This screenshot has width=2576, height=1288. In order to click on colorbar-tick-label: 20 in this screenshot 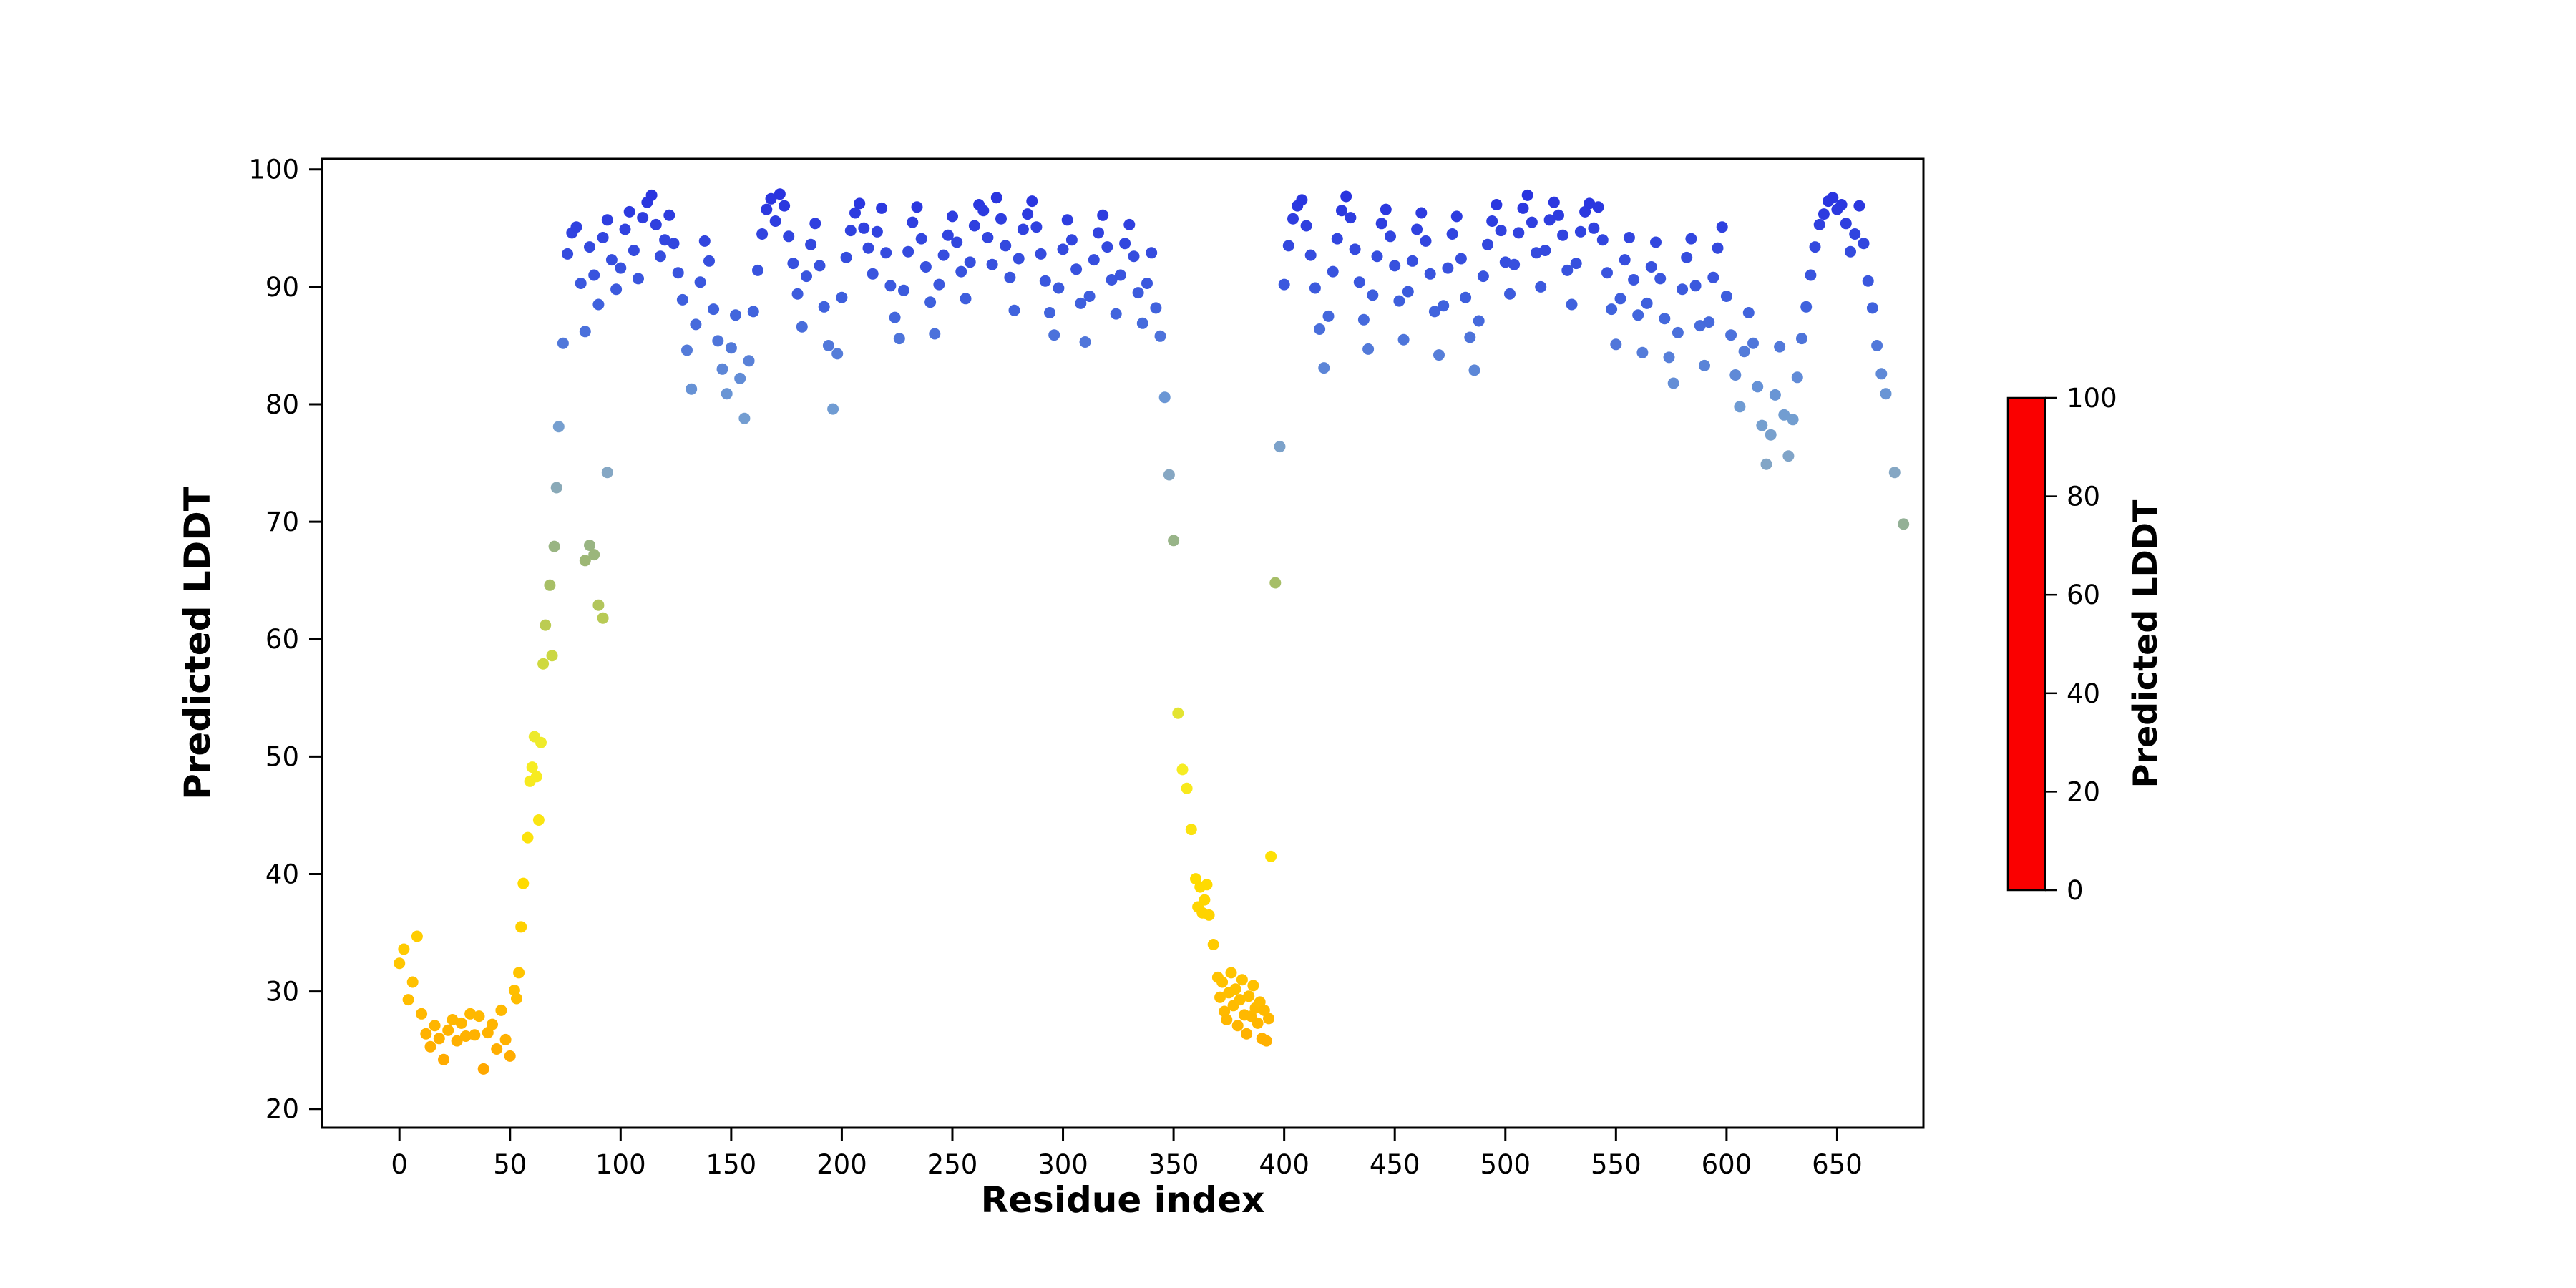, I will do `click(2083, 791)`.